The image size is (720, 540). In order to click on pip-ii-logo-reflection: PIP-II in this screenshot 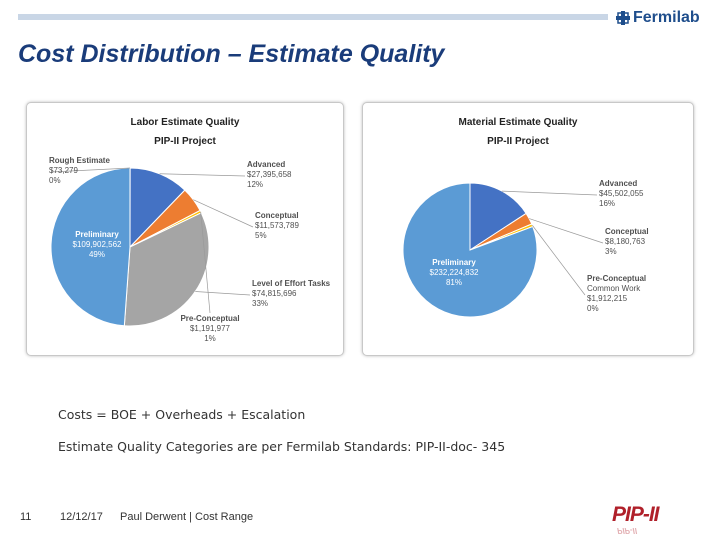, I will do `click(627, 530)`.